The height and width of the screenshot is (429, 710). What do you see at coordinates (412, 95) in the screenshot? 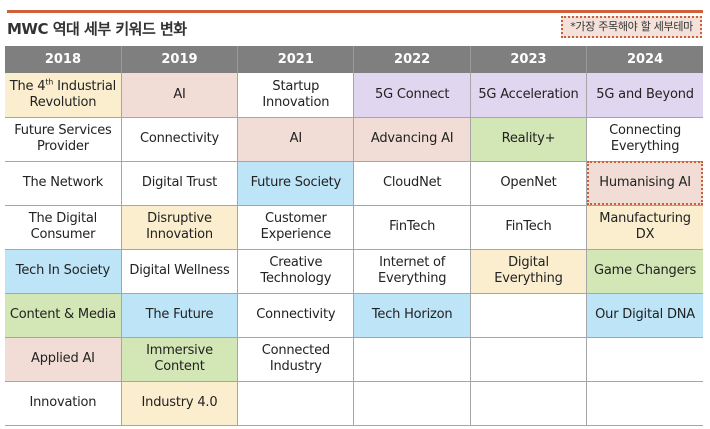
I see `keyword-cell: 5G Connect` at bounding box center [412, 95].